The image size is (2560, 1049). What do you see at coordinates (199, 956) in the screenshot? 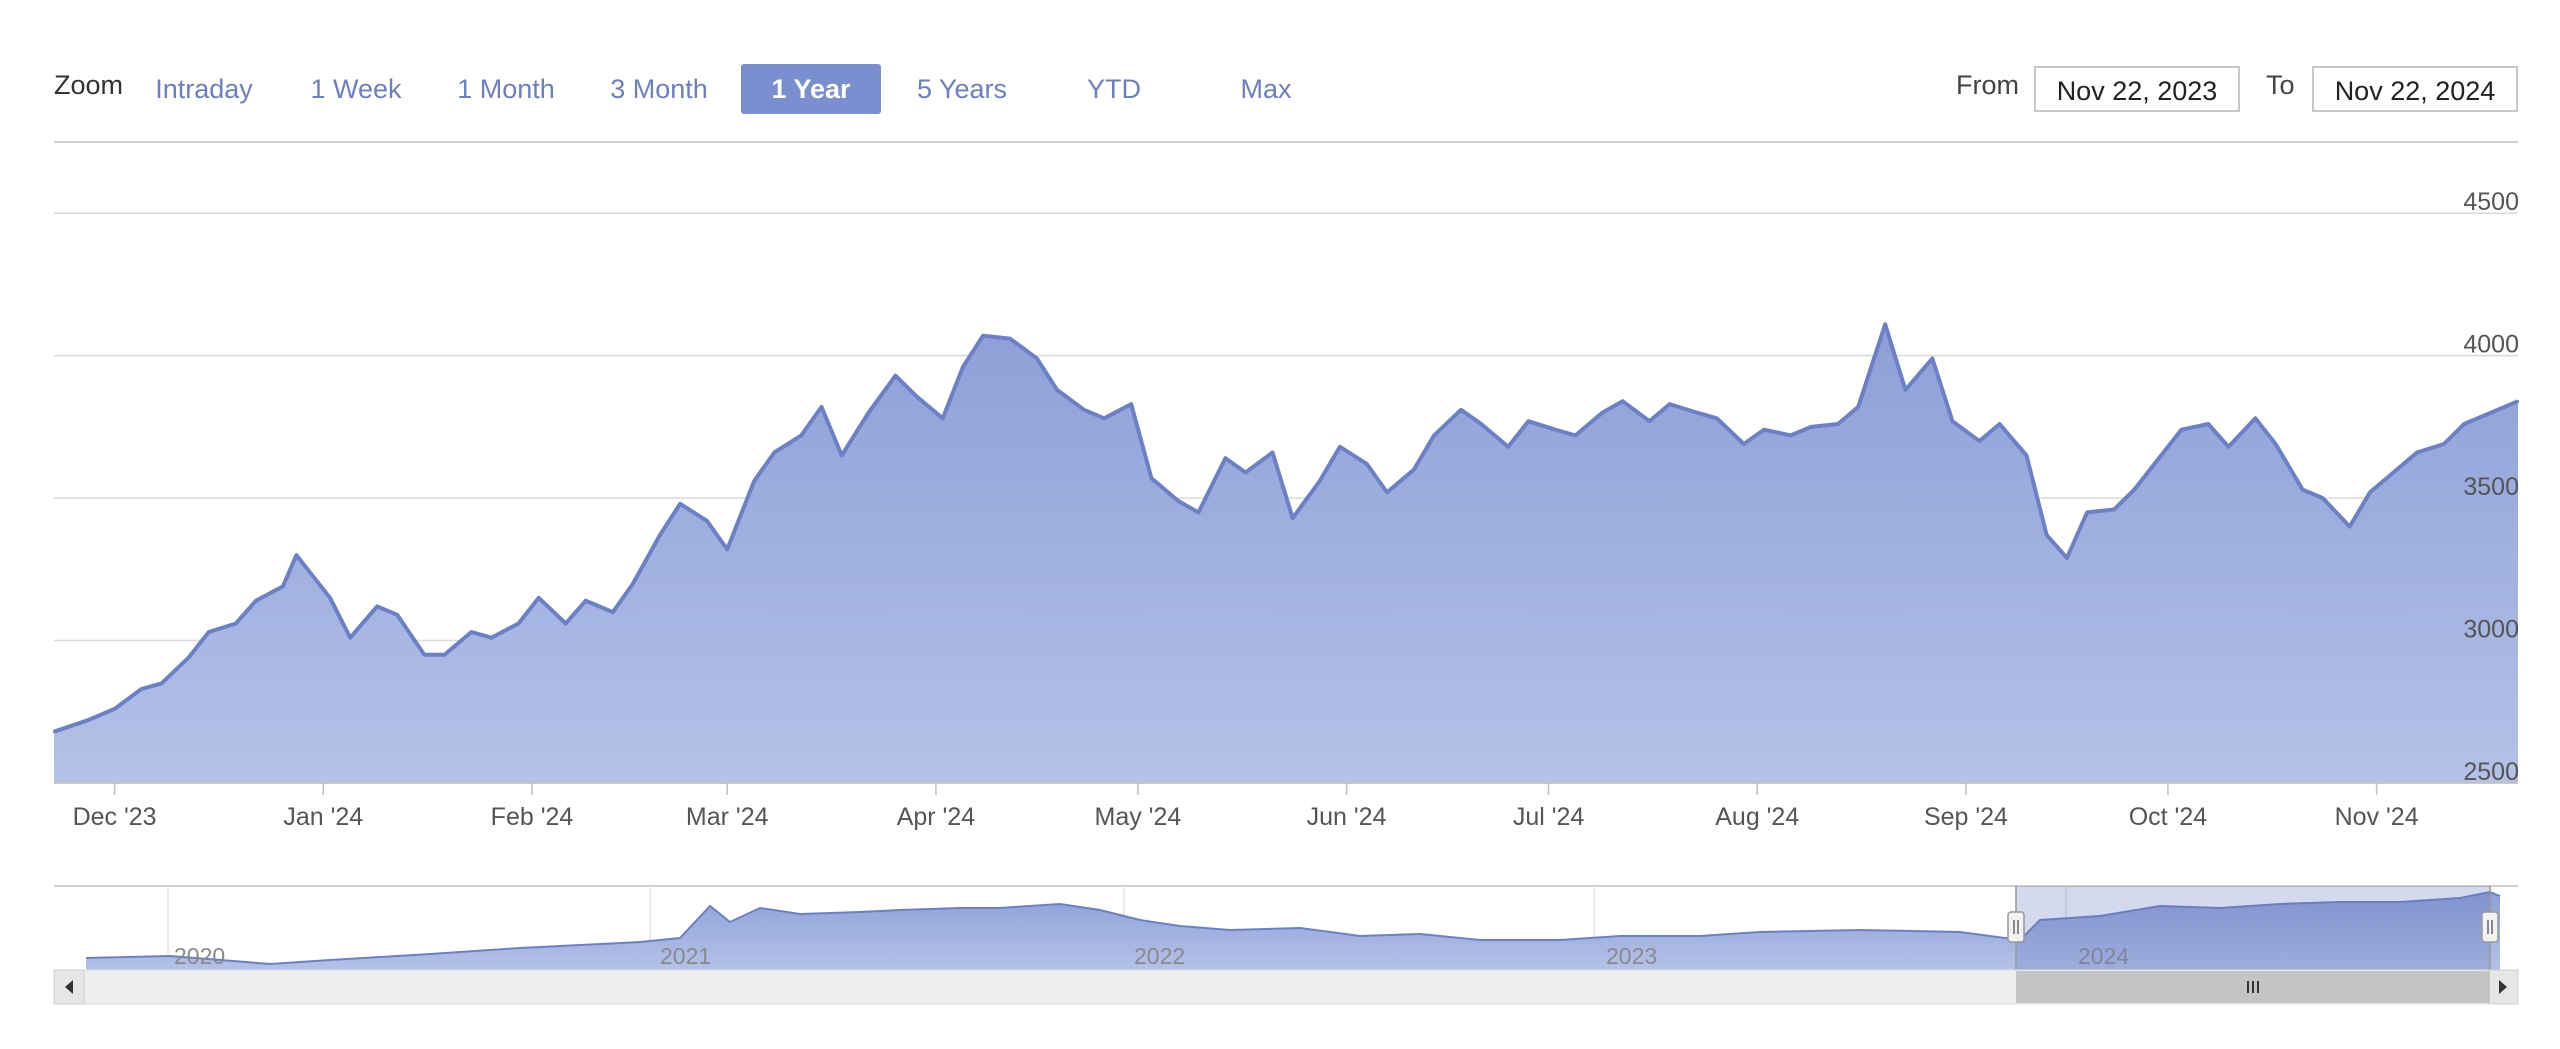
I see `navigator-year-label: 2020` at bounding box center [199, 956].